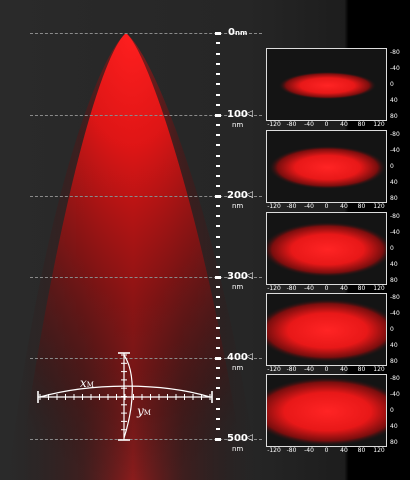  I want to click on distance-value: 0, so click(231, 32).